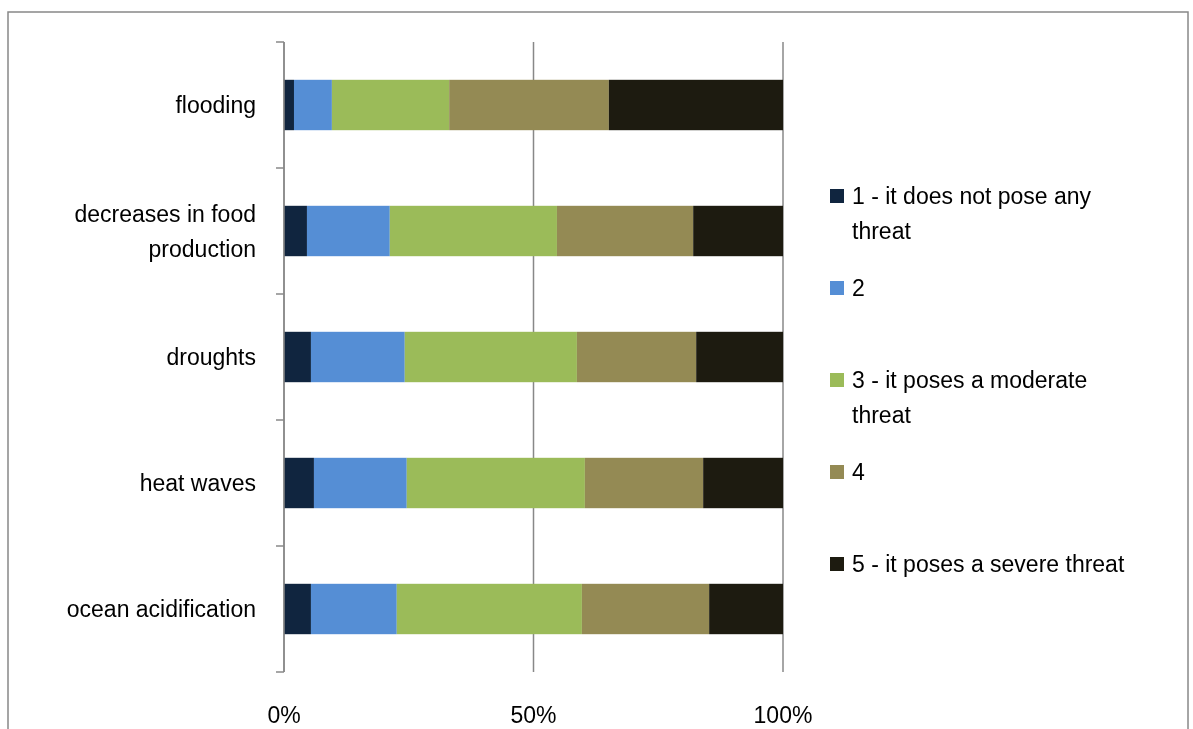 Image resolution: width=1193 pixels, height=729 pixels. What do you see at coordinates (533, 715) in the screenshot?
I see `x-tick-label: 50%` at bounding box center [533, 715].